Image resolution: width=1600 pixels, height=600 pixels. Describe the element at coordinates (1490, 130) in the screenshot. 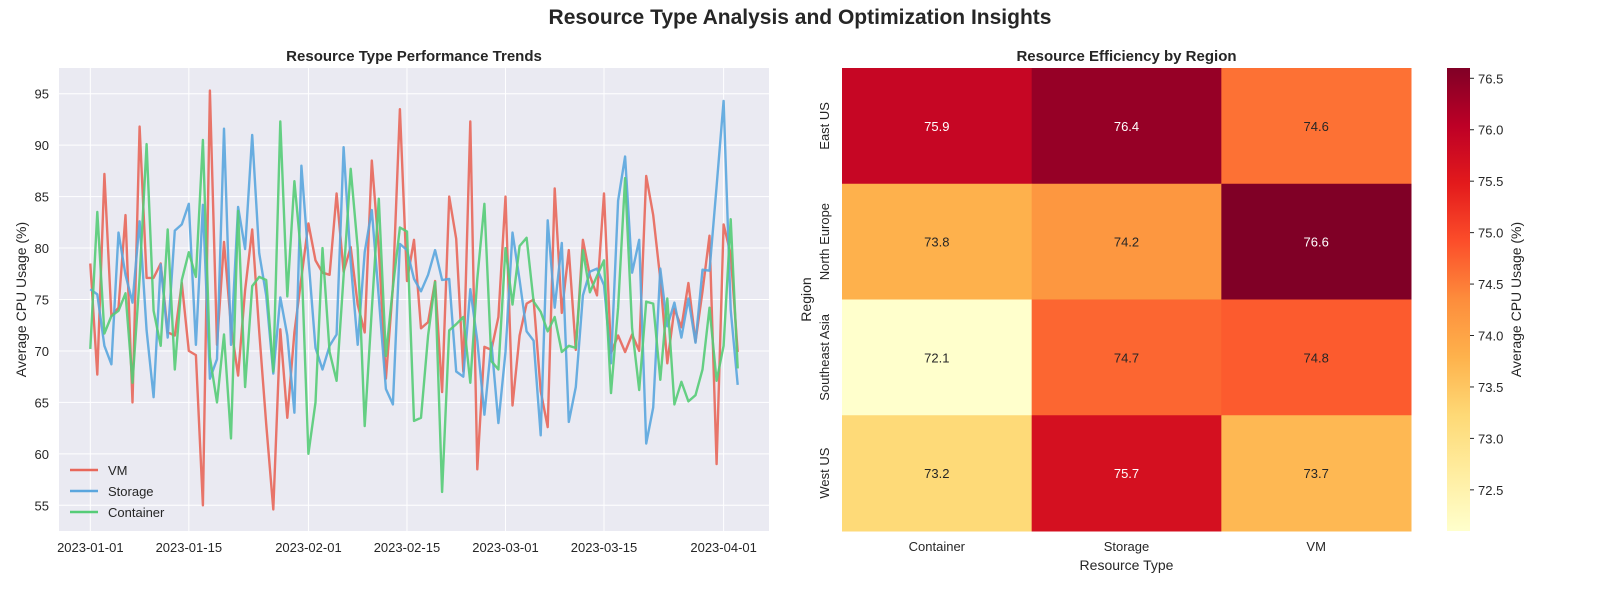

I see `colorbar-tick-label: 76.0` at that location.